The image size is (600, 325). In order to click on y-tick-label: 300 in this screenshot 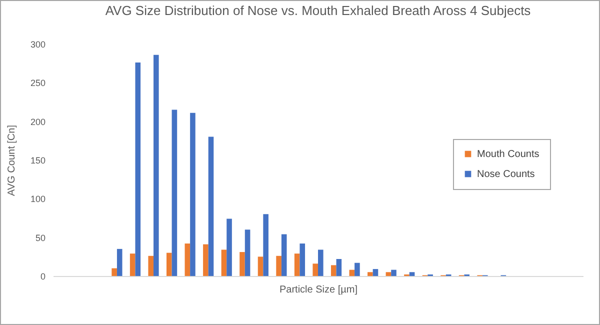, I will do `click(38, 45)`.